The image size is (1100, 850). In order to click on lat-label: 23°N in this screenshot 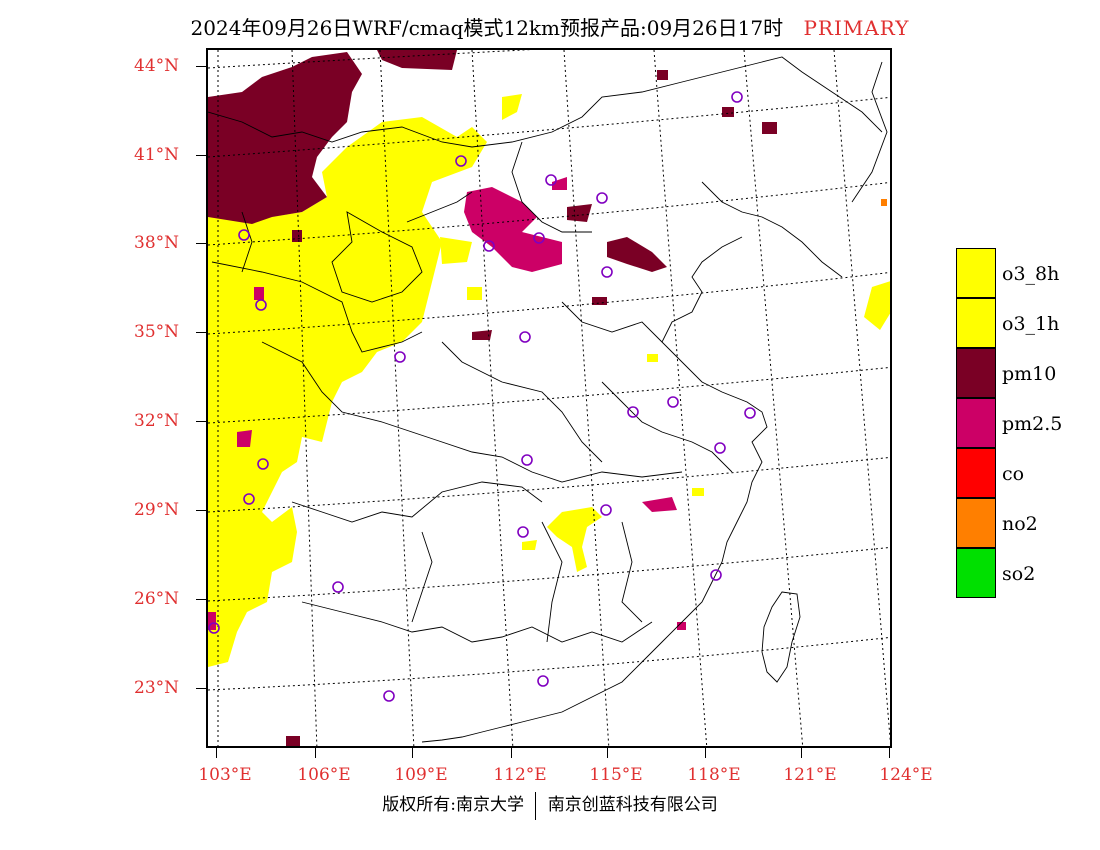, I will do `click(157, 688)`.